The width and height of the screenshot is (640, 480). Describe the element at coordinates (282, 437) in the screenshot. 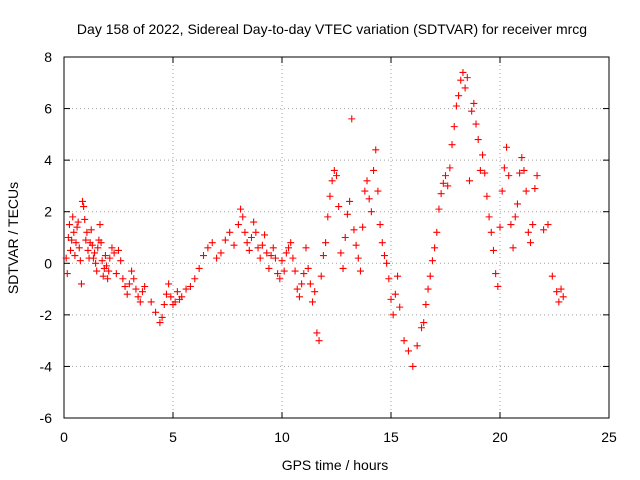

I see `x-tick-label: 10` at that location.